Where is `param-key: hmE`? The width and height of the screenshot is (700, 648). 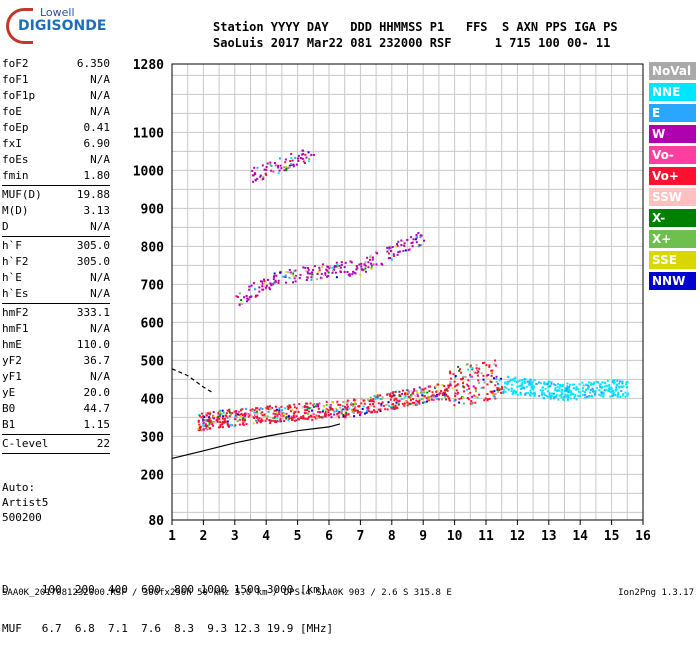 param-key: hmE is located at coordinates (12, 344).